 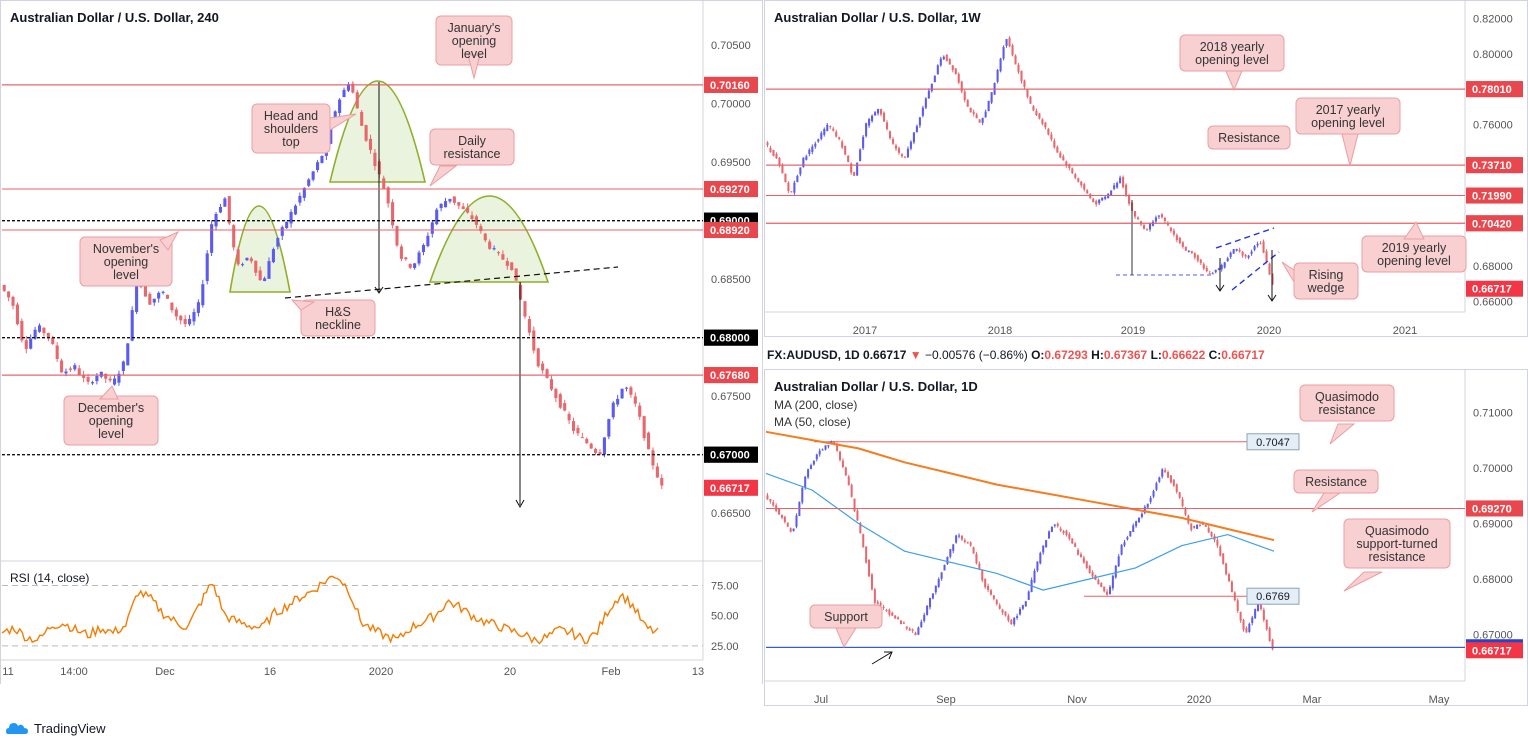 What do you see at coordinates (1234, 81) in the screenshot?
I see `note-2018-tail` at bounding box center [1234, 81].